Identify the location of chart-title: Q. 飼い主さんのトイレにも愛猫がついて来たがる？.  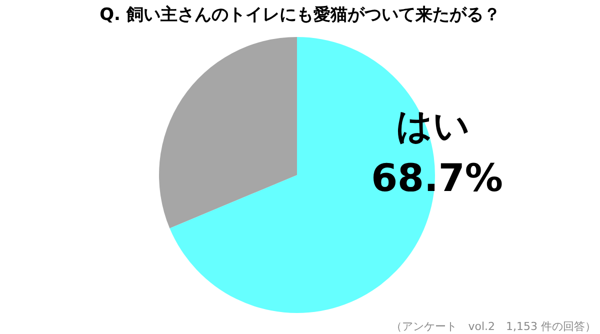
(300, 15).